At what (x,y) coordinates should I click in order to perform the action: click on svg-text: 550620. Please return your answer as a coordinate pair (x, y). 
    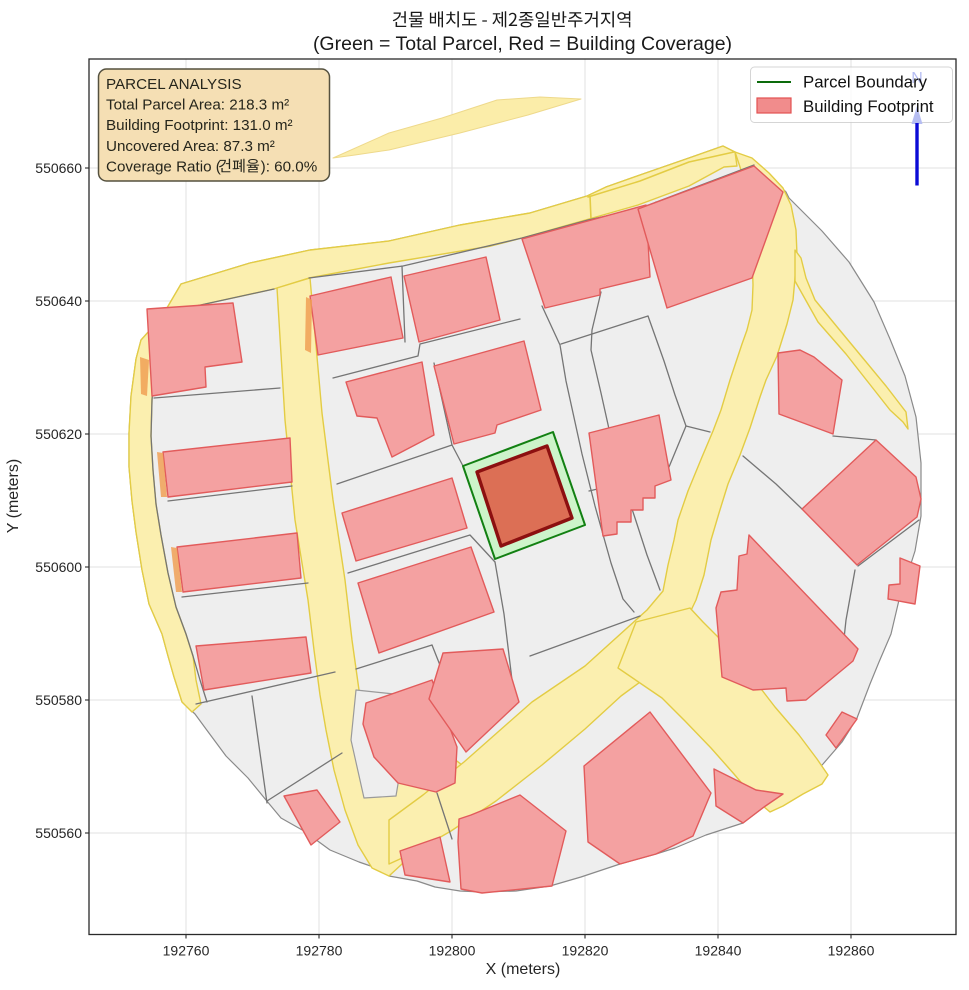
    Looking at the image, I should click on (58, 434).